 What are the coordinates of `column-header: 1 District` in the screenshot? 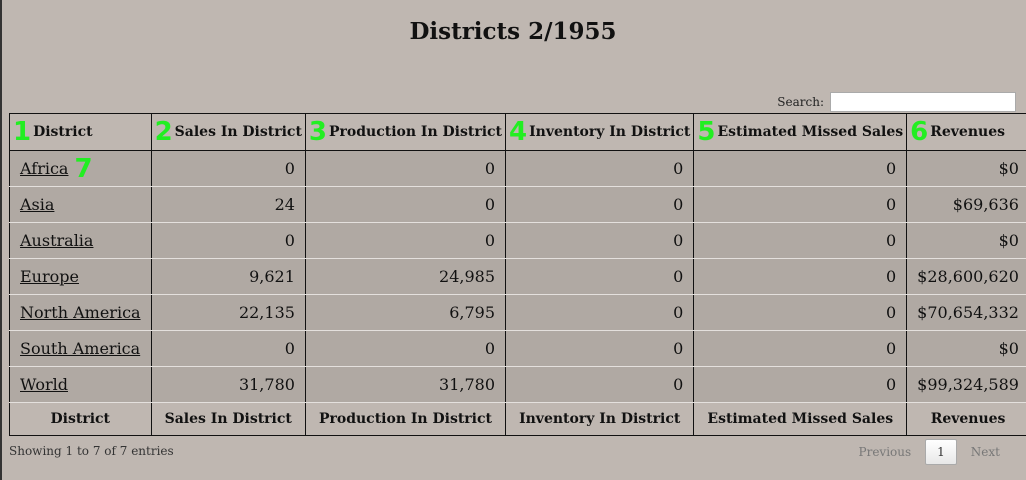 It's located at (80, 132).